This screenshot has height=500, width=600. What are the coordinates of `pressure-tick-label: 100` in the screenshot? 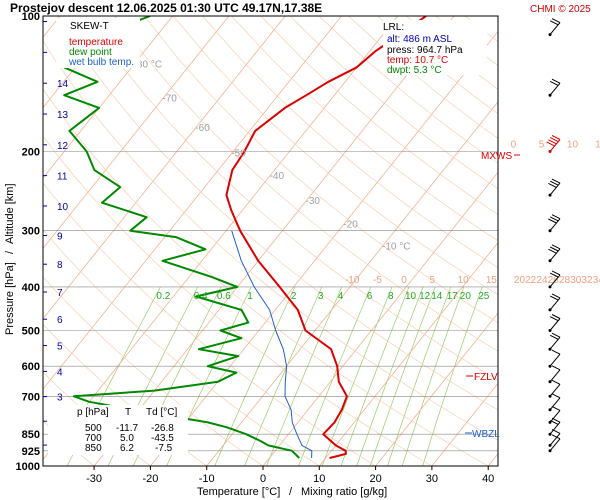 It's located at (31, 17).